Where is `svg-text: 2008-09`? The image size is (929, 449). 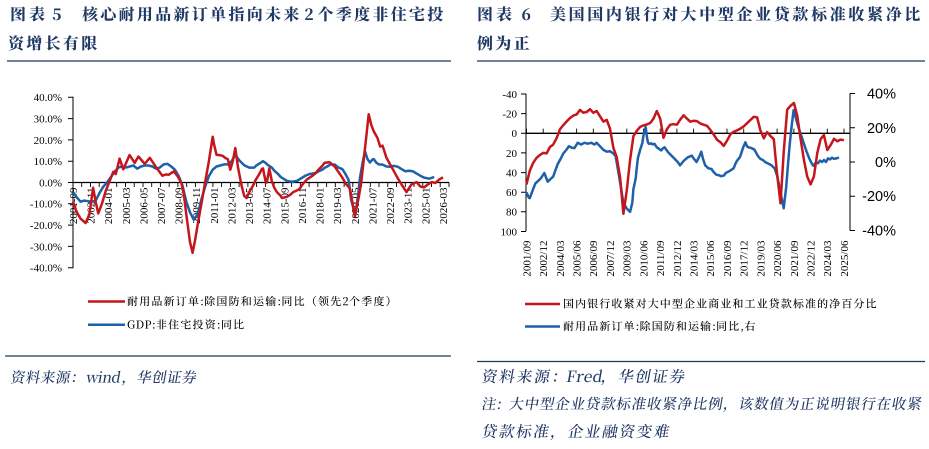
svg-text: 2008-09 is located at coordinates (180, 205).